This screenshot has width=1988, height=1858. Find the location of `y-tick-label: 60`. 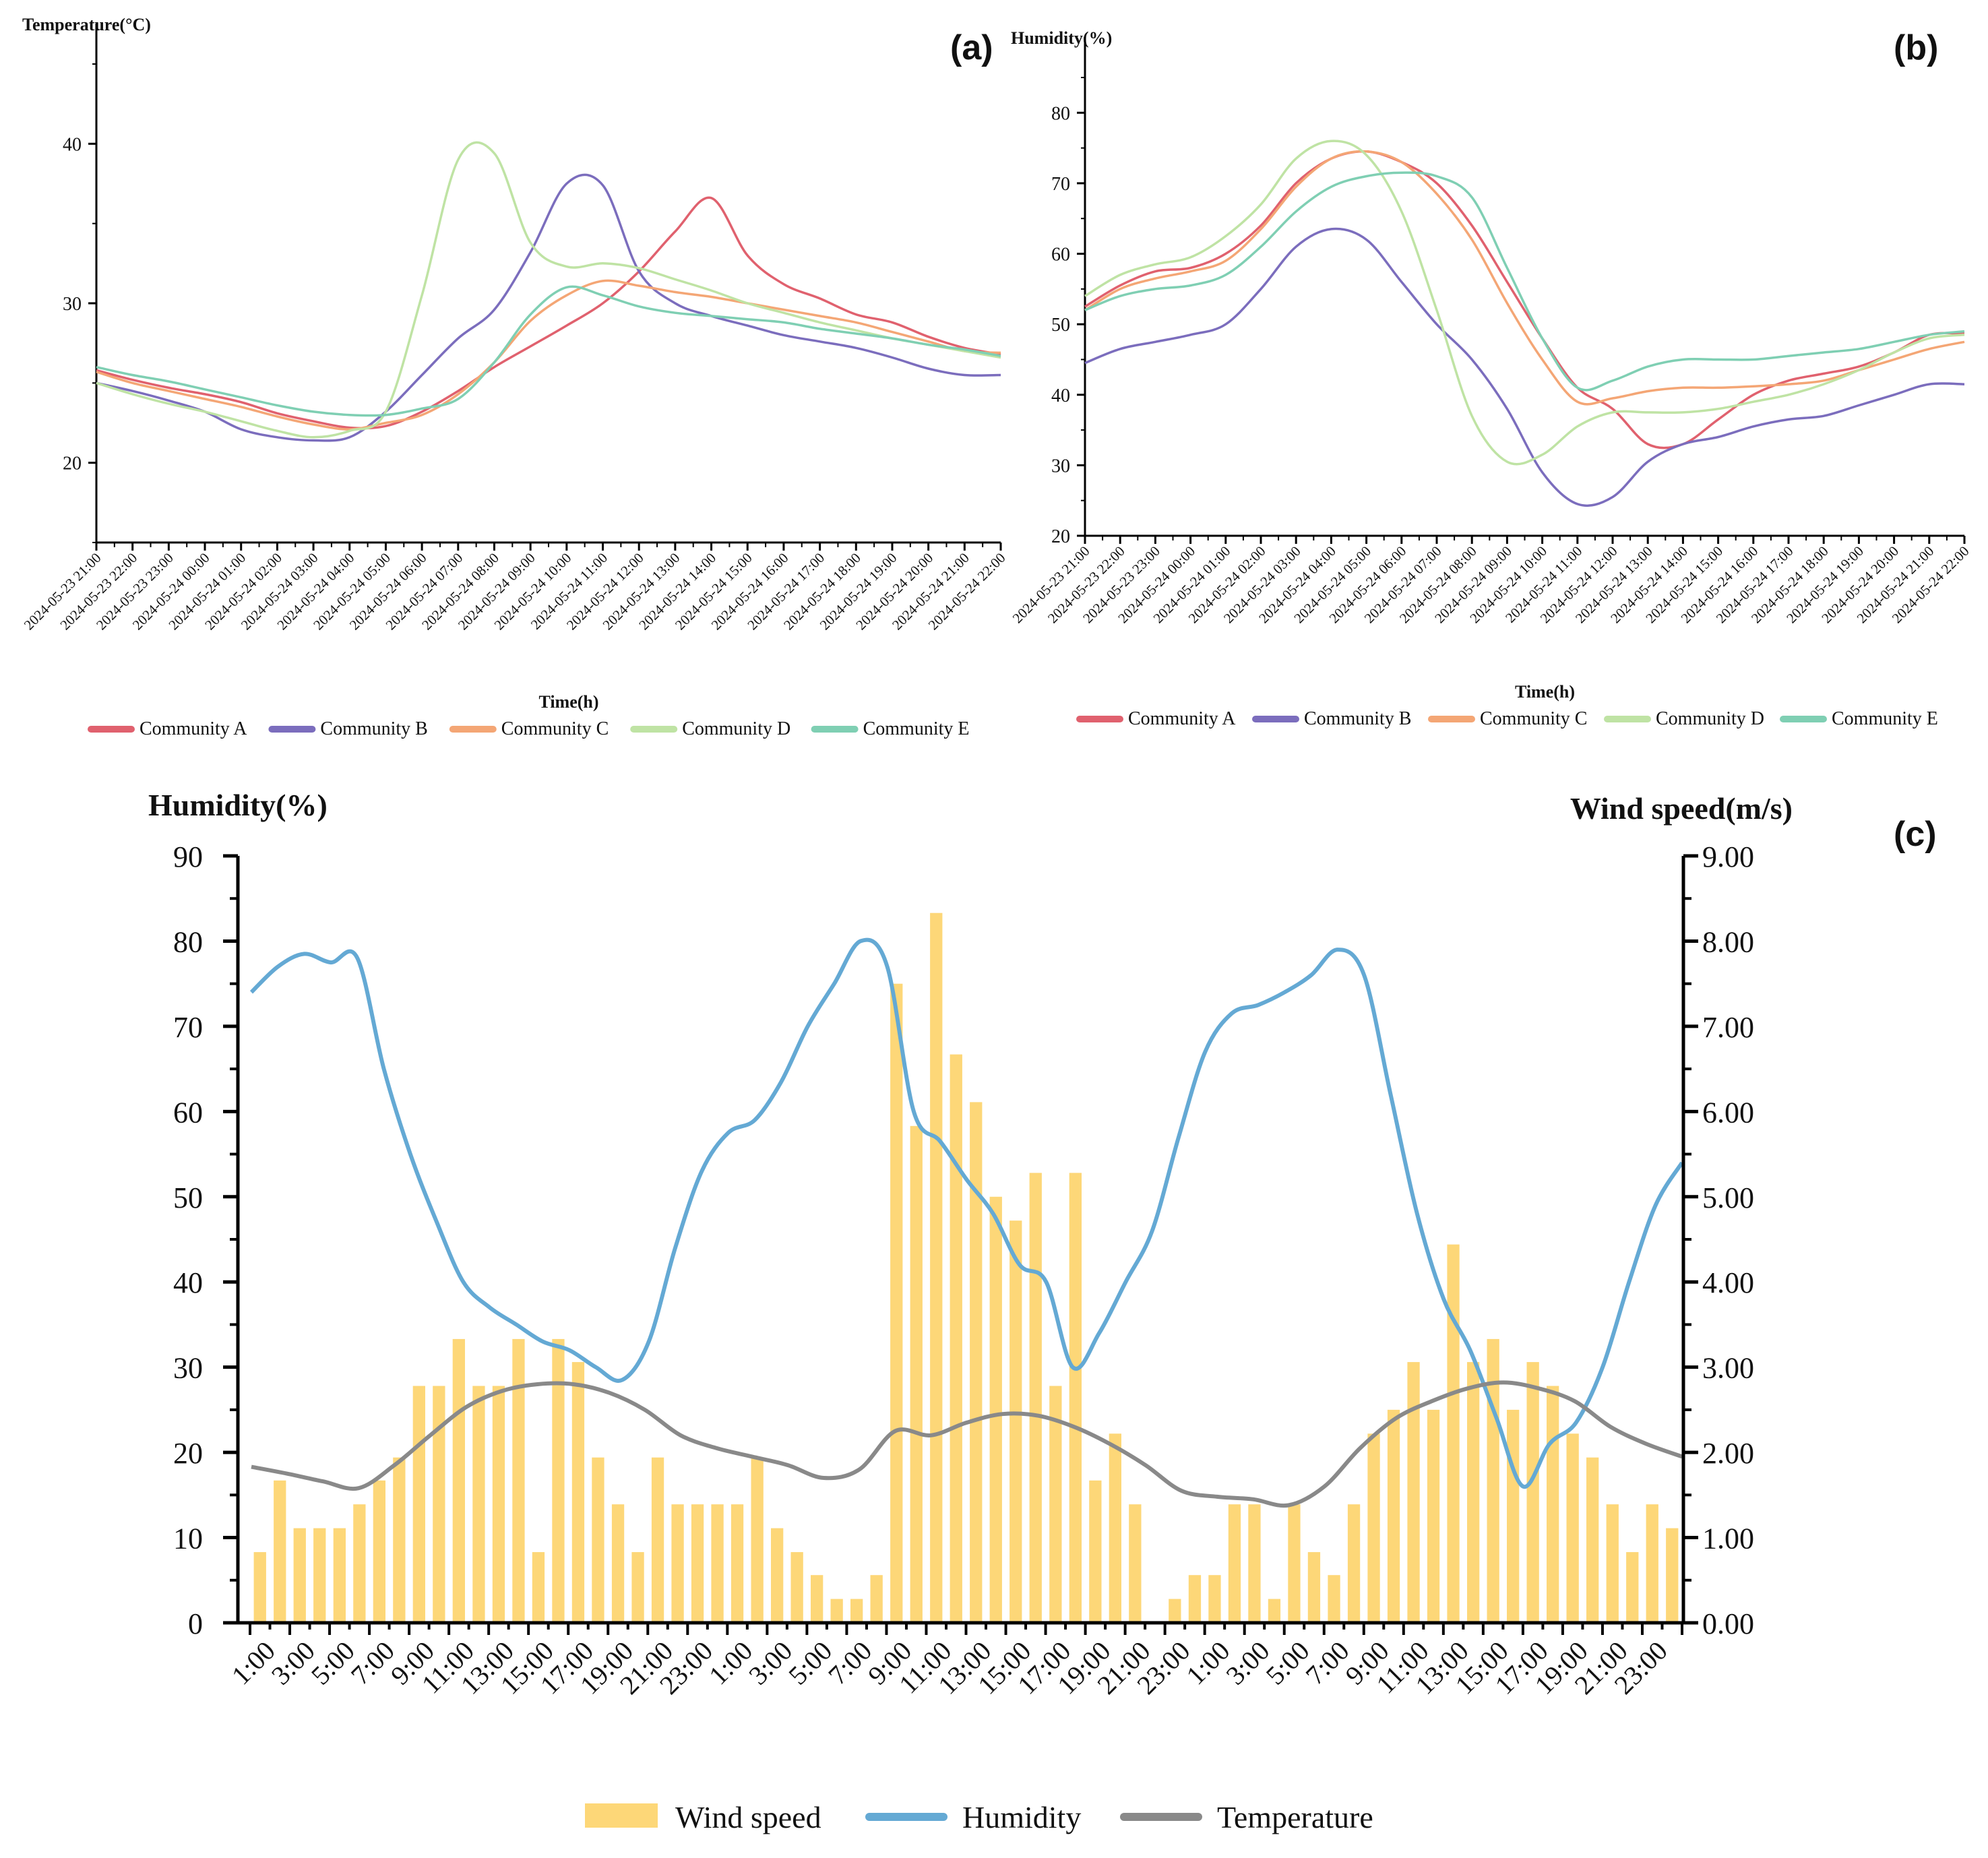

y-tick-label: 60 is located at coordinates (1060, 255).